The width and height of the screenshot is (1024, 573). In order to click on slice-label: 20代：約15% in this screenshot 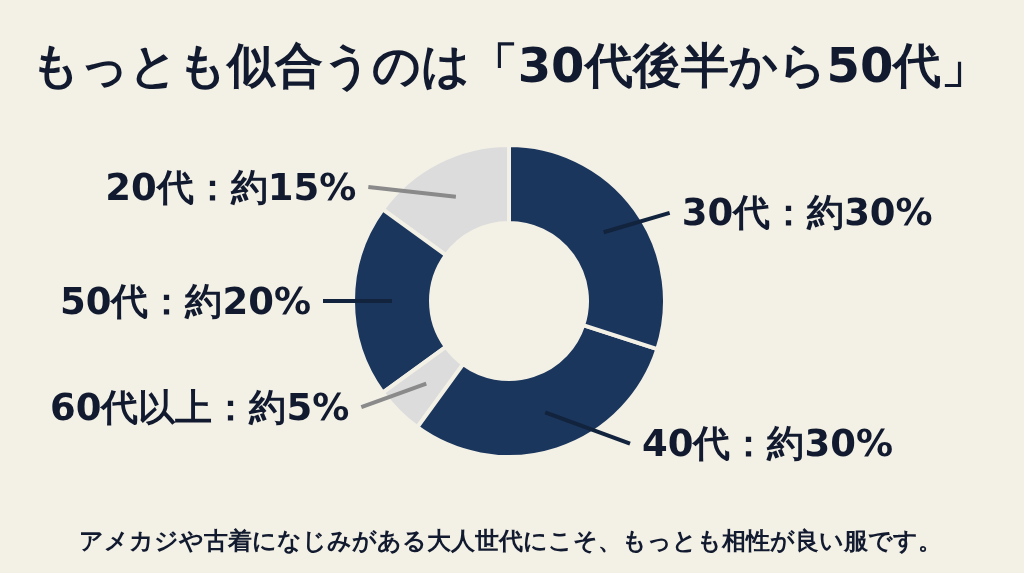, I will do `click(231, 187)`.